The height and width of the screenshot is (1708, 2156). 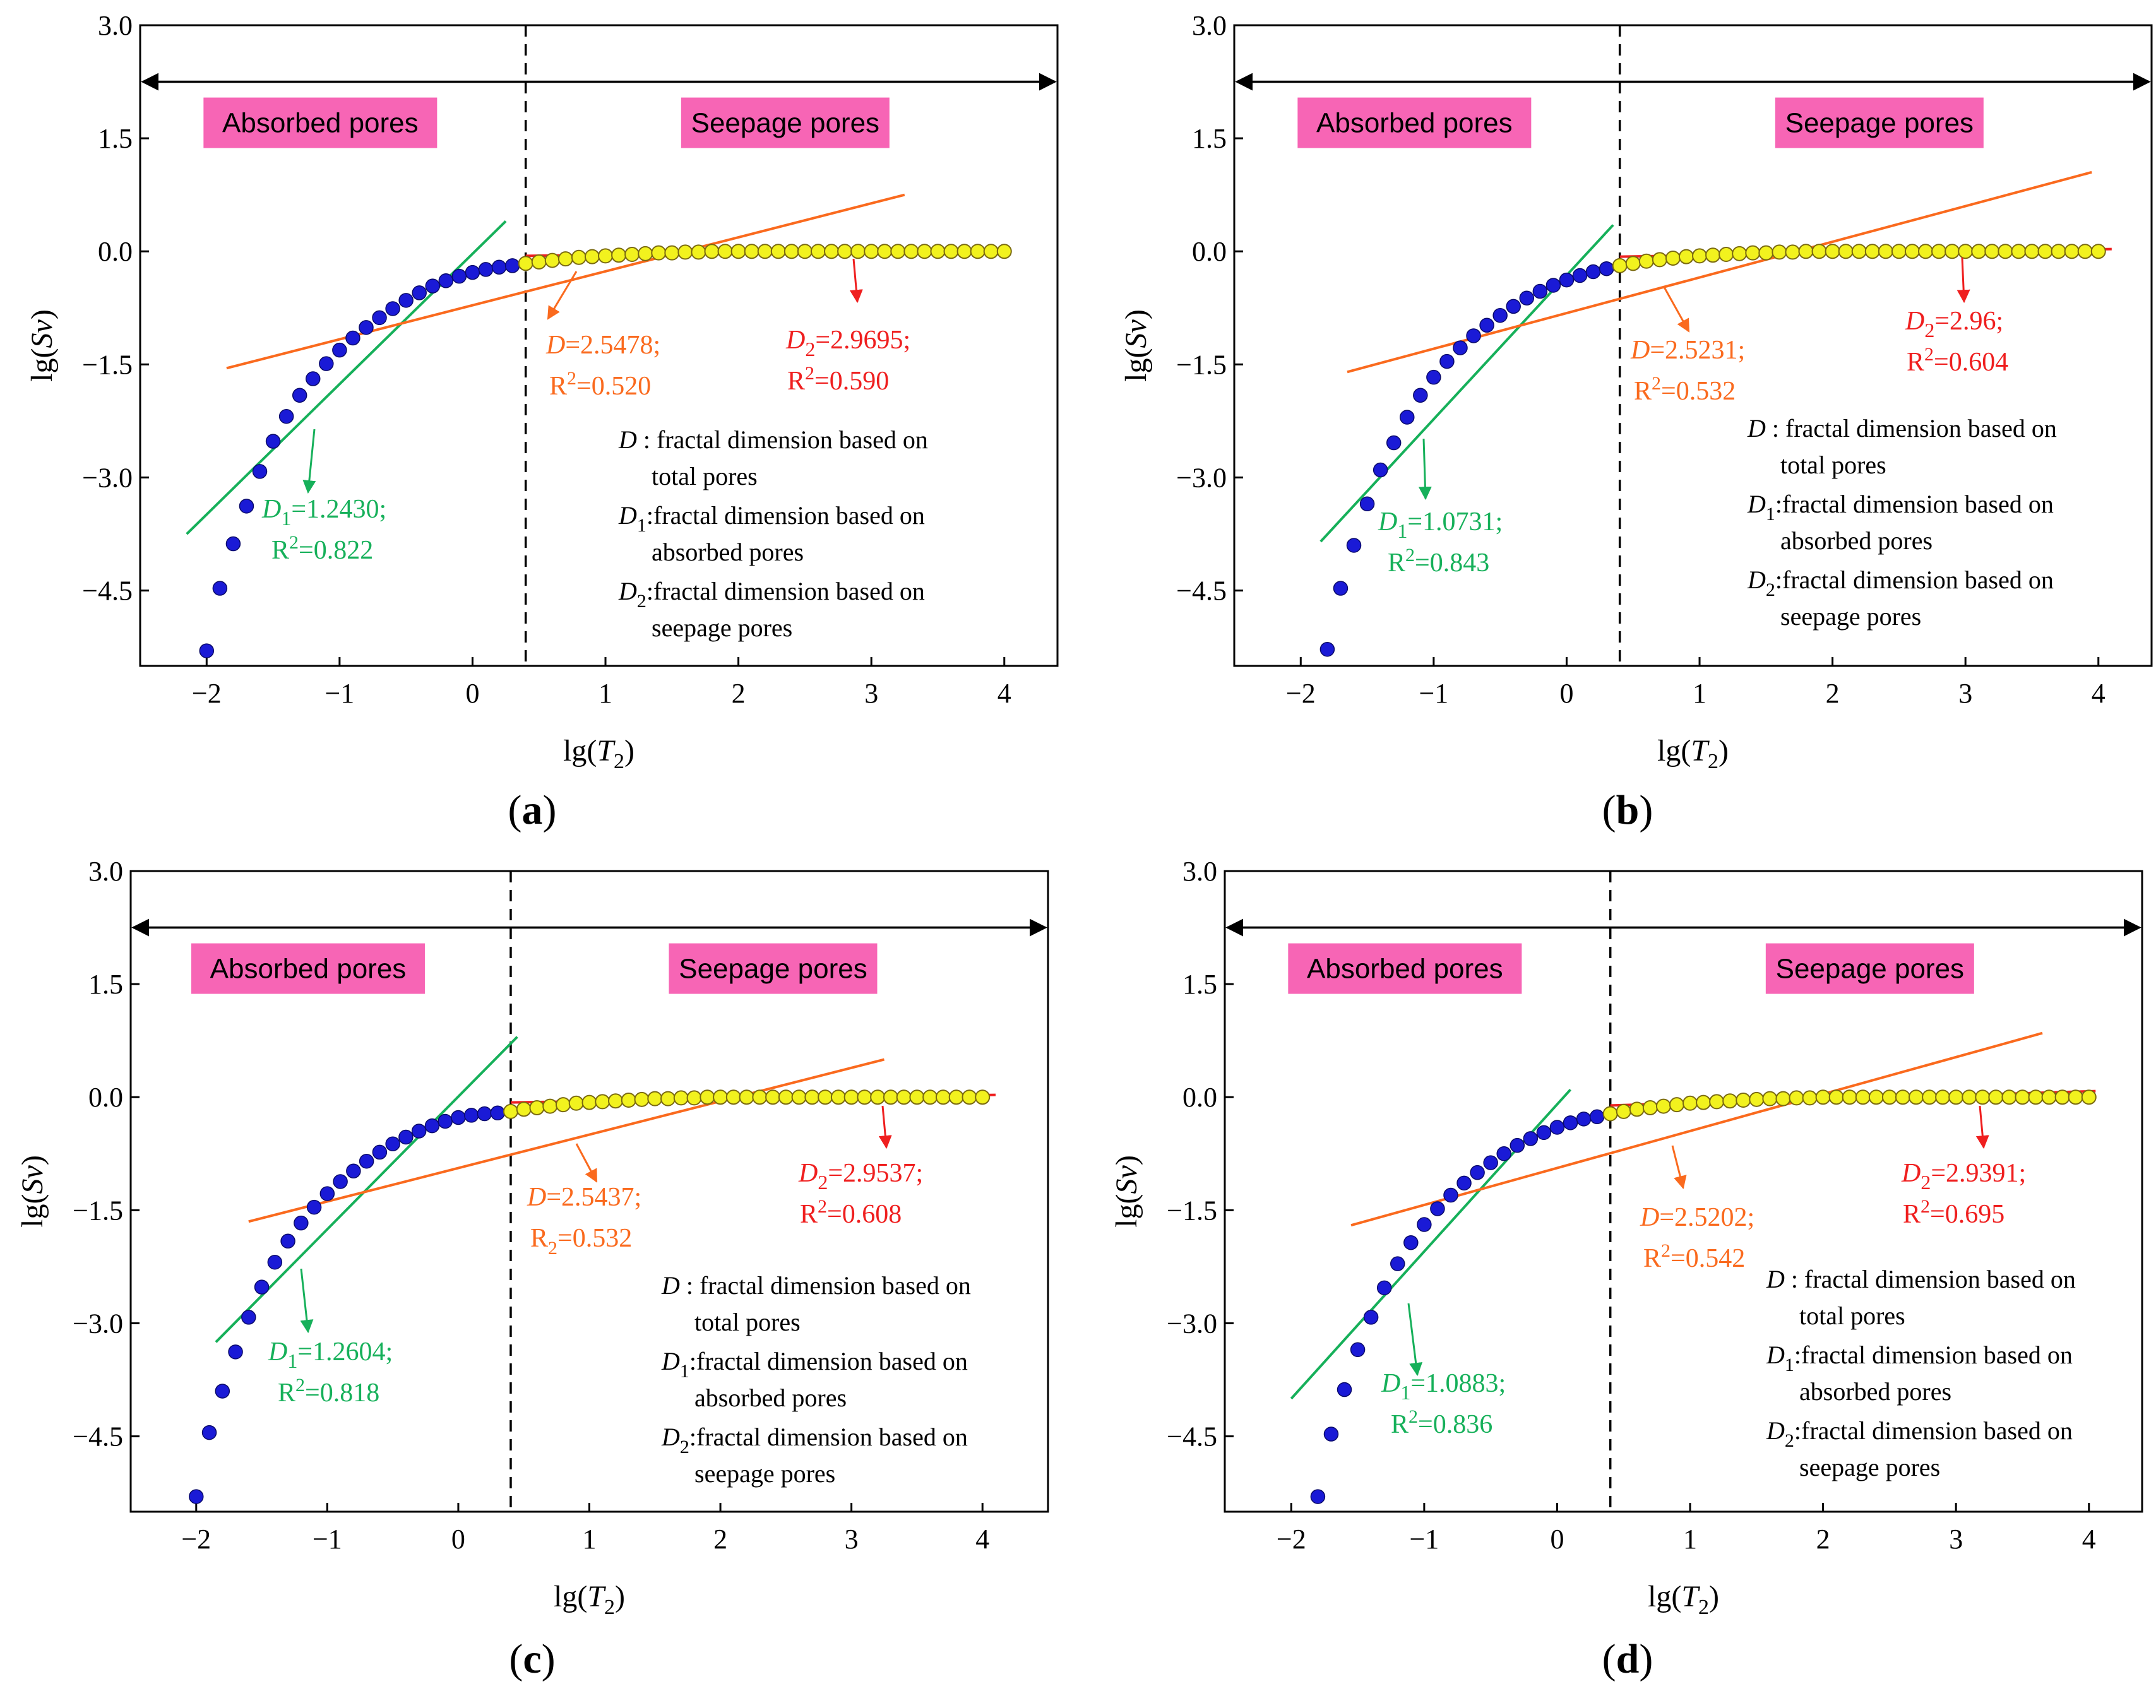 I want to click on absorbed-zone-label: Absorbed pores, so click(x=308, y=970).